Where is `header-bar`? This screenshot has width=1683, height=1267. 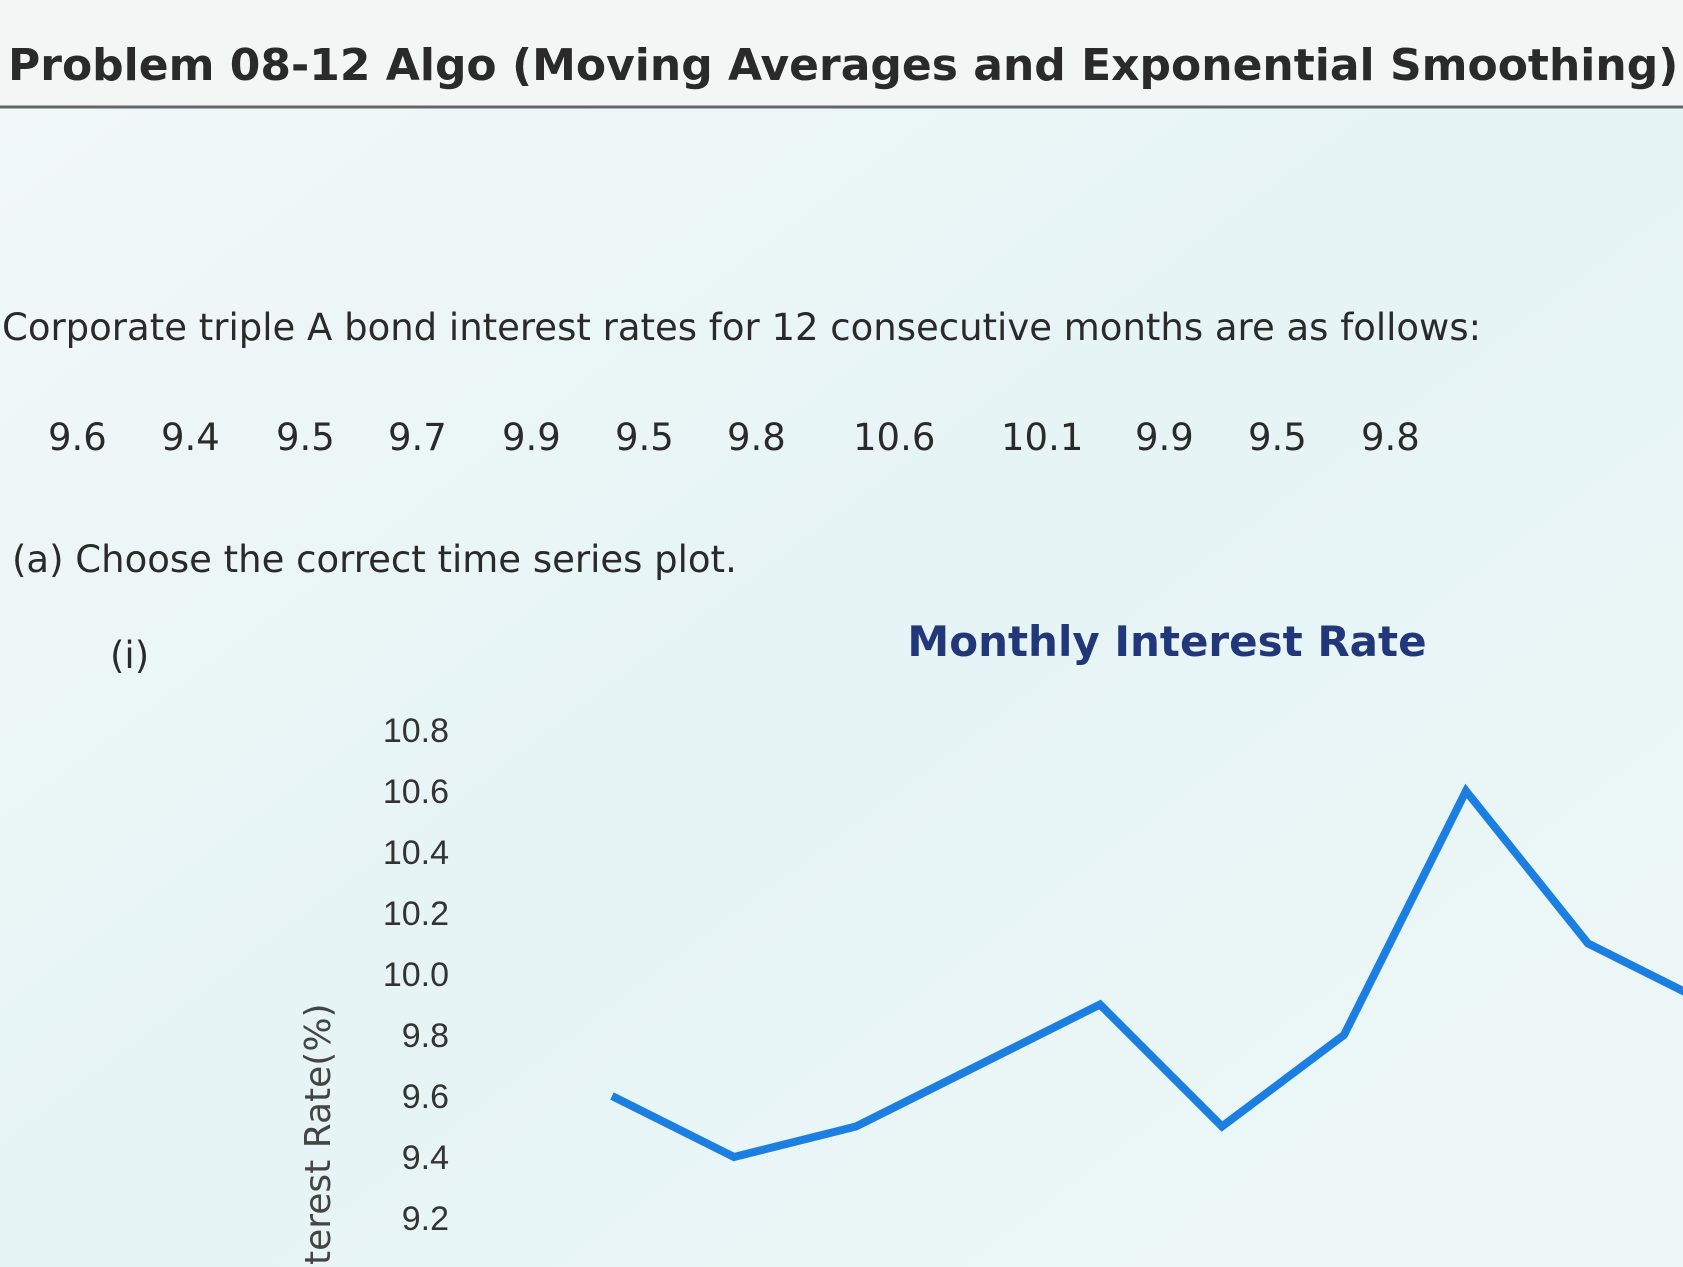
header-bar is located at coordinates (841, 53).